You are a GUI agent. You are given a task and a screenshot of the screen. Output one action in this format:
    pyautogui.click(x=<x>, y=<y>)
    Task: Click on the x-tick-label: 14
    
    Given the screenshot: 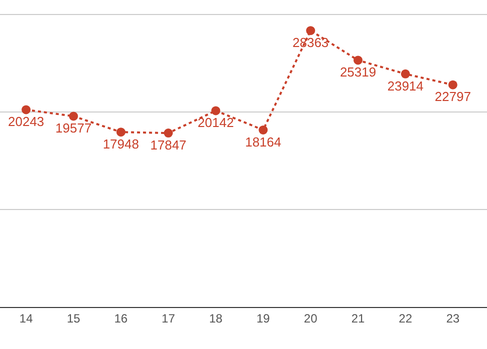 What is the action you would take?
    pyautogui.click(x=26, y=318)
    